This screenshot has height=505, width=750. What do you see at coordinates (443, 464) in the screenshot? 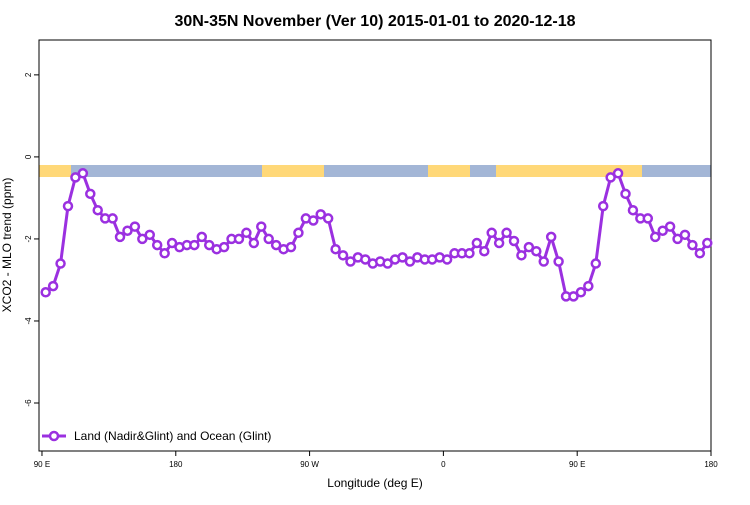
I see `x-tick-label: 0` at bounding box center [443, 464].